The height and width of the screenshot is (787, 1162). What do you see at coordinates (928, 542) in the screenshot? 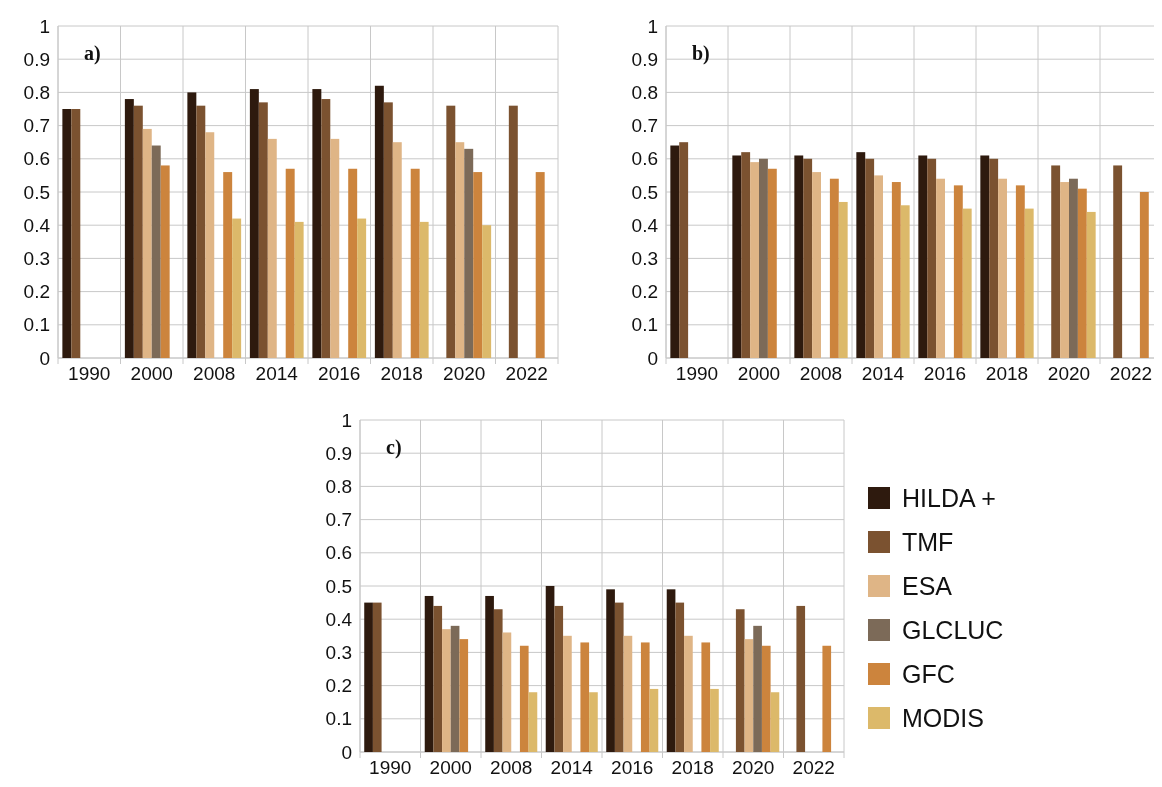
I see `legend-label: TMF` at bounding box center [928, 542].